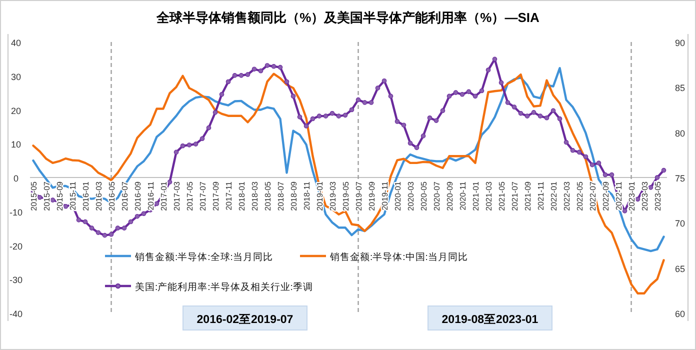 The width and height of the screenshot is (696, 350). Describe the element at coordinates (16, 212) in the screenshot. I see `y-tick-label: -10` at that location.